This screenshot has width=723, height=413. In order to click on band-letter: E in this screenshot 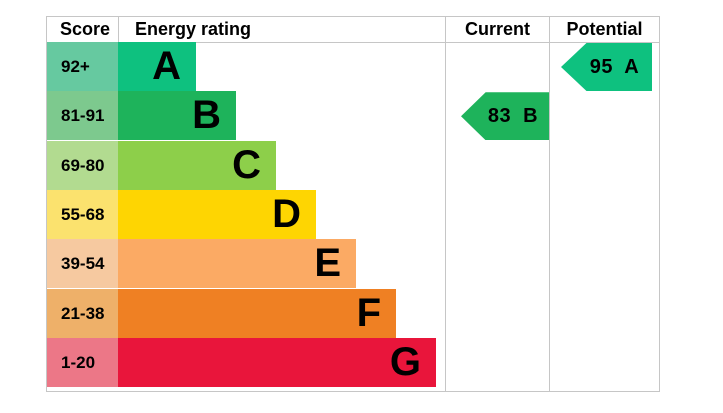, I will do `click(327, 263)`.